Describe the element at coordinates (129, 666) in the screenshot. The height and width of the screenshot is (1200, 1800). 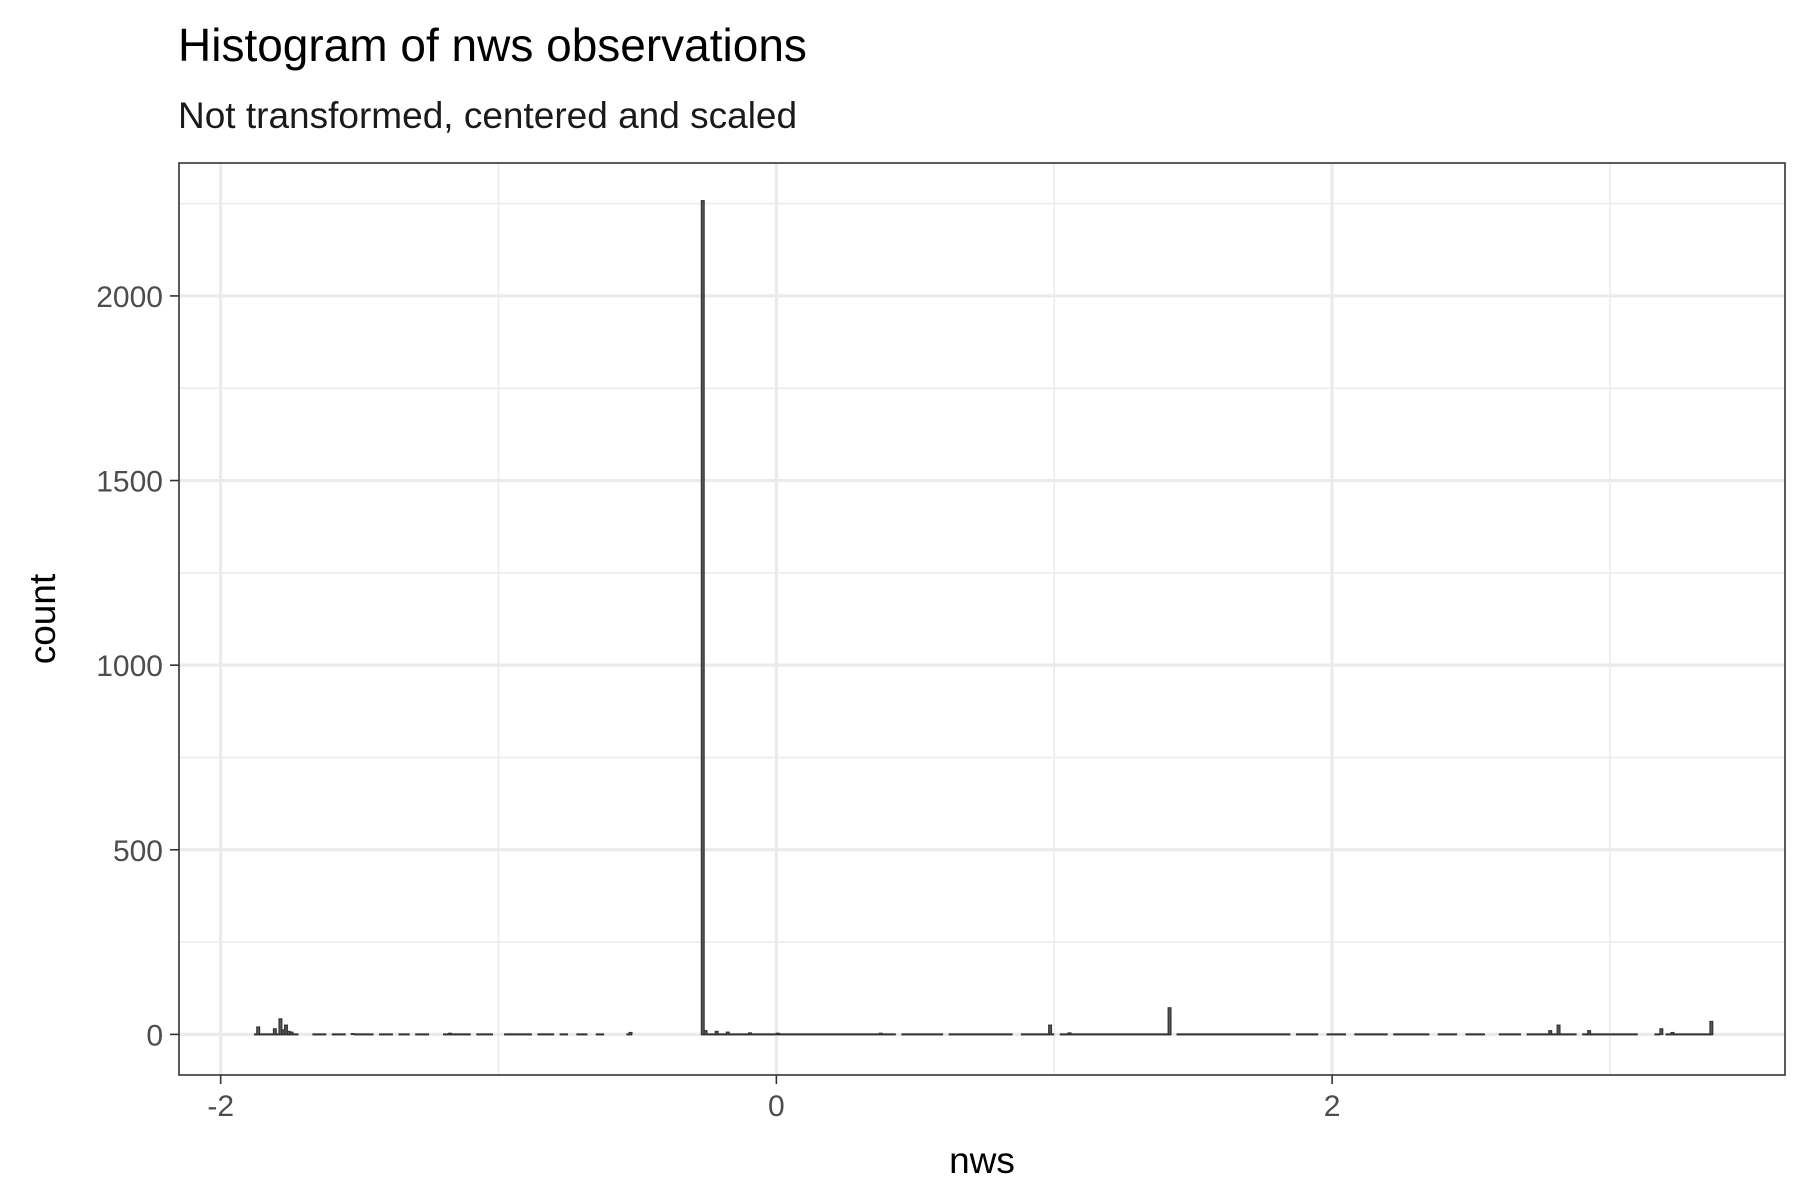
I see `y-tick-label: 1000` at that location.